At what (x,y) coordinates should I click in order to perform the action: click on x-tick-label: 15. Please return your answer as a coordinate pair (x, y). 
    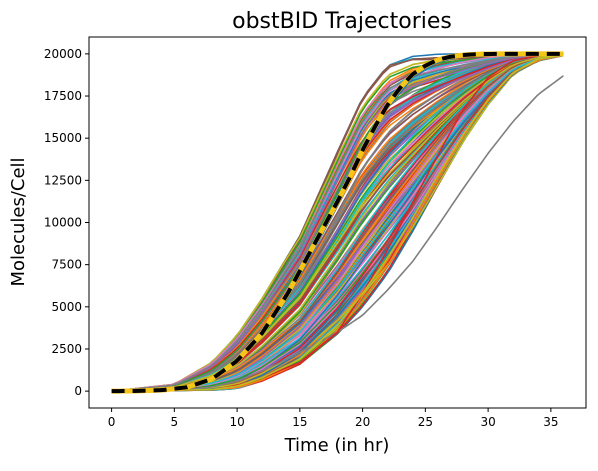
    Looking at the image, I should click on (299, 422).